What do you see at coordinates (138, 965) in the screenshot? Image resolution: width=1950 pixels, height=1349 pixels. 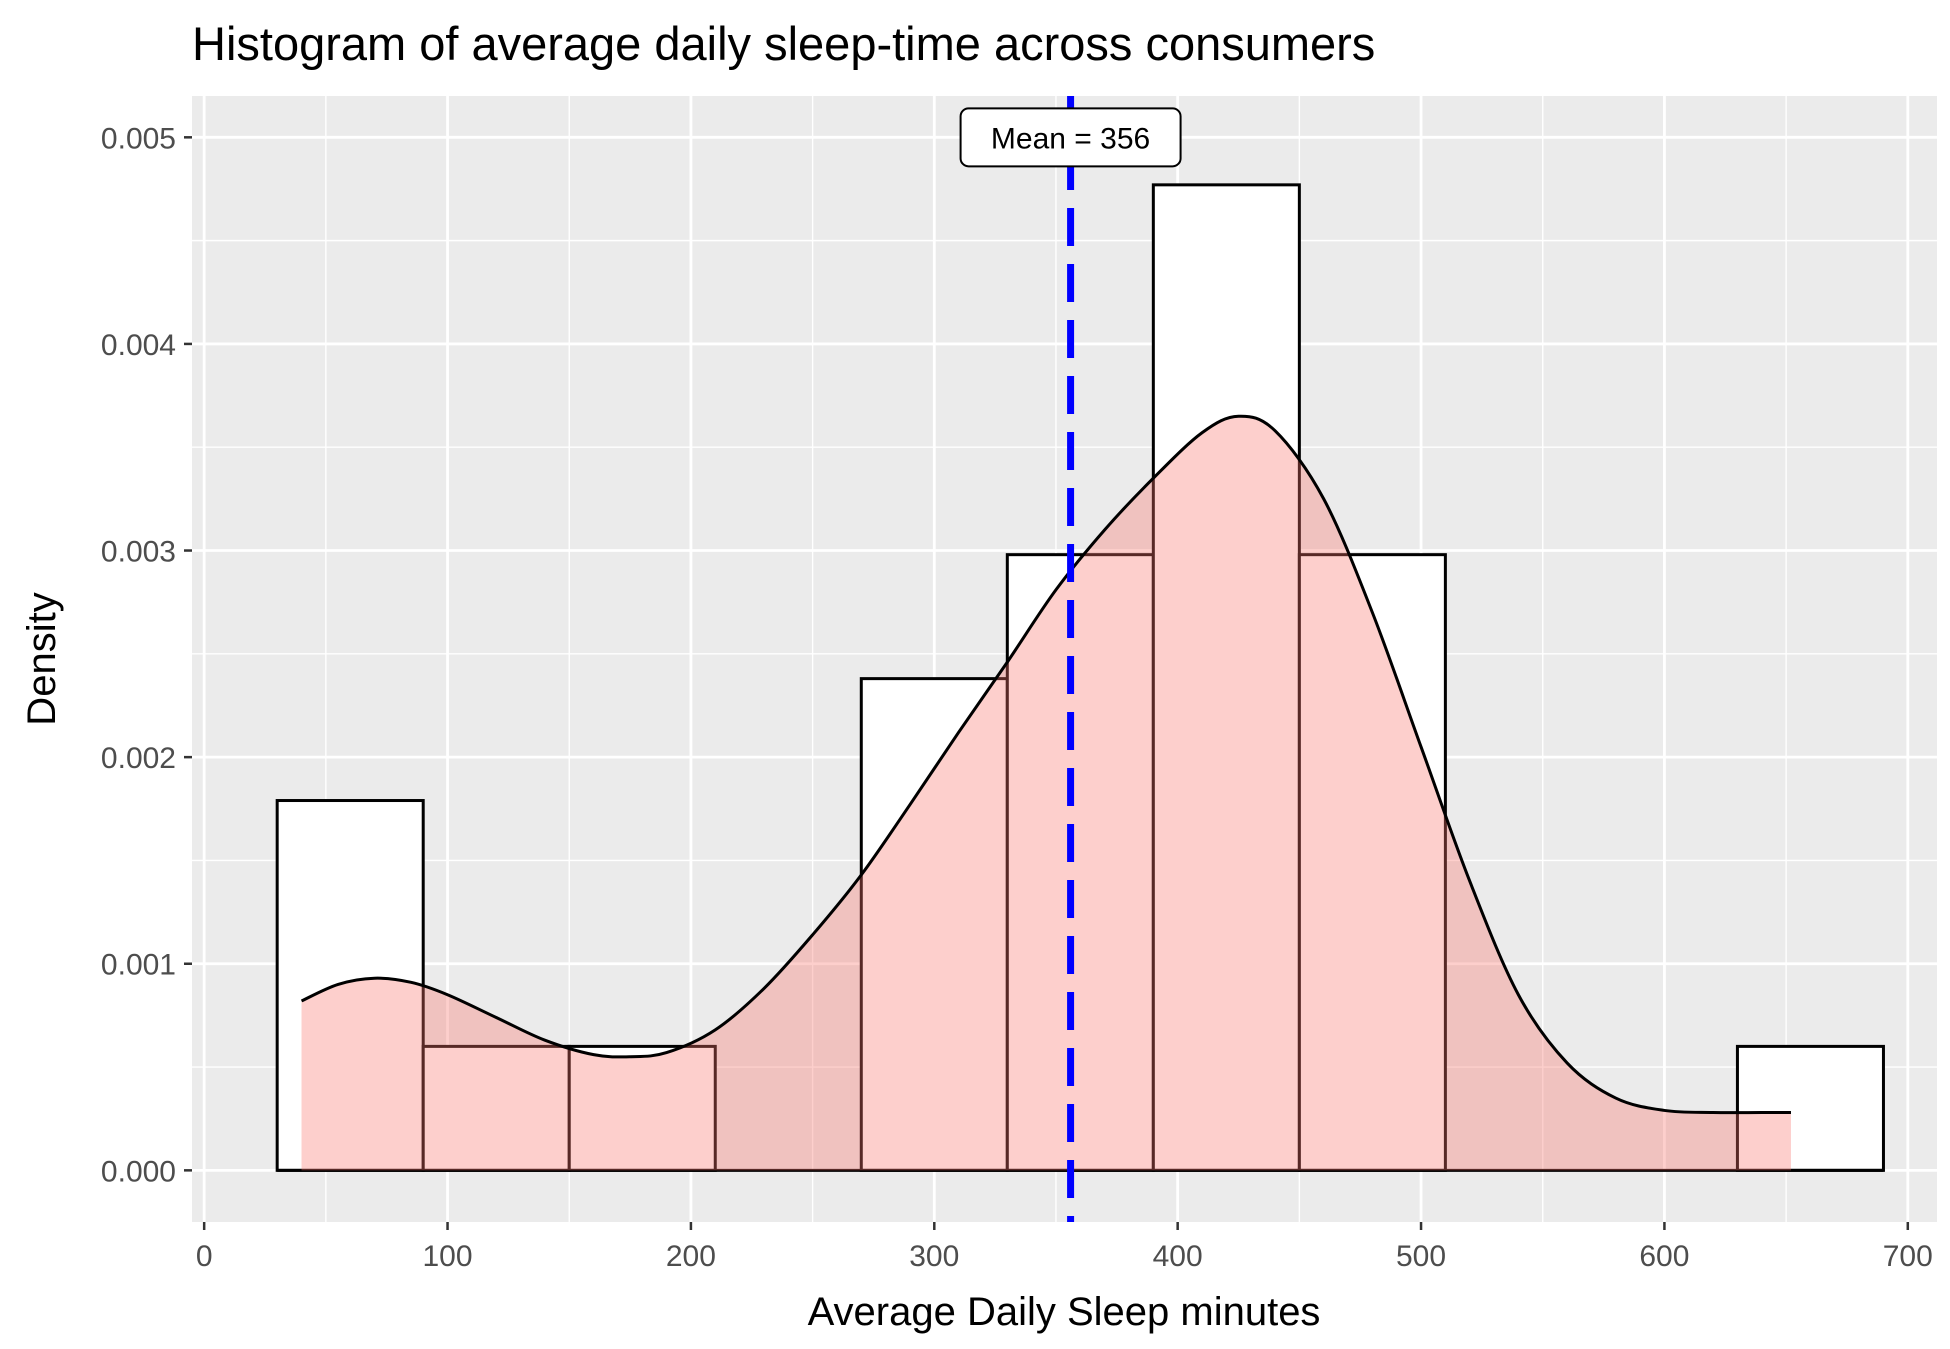 I see `y-tick-label: 0.001` at bounding box center [138, 965].